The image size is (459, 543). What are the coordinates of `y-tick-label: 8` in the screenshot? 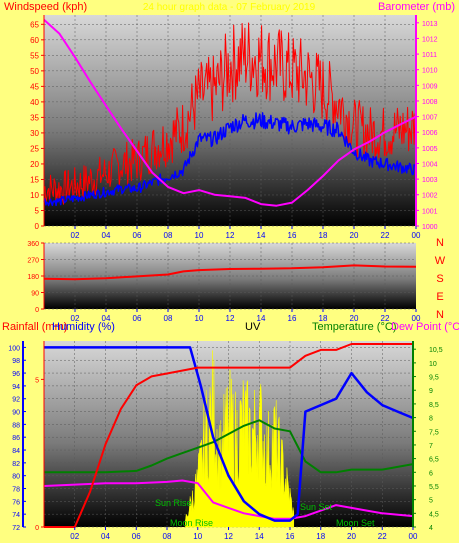 It's located at (431, 419).